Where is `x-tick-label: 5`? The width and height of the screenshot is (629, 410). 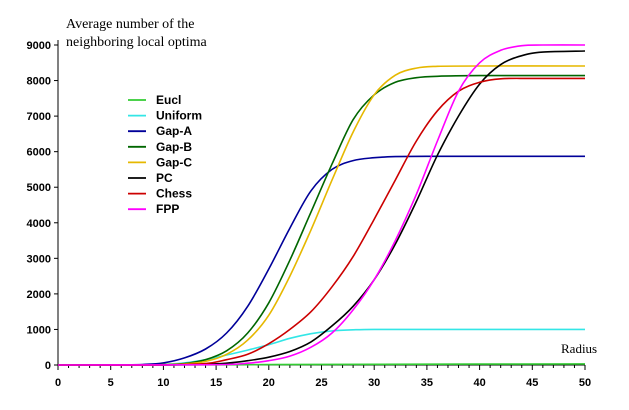
x-tick-label: 5 is located at coordinates (111, 383).